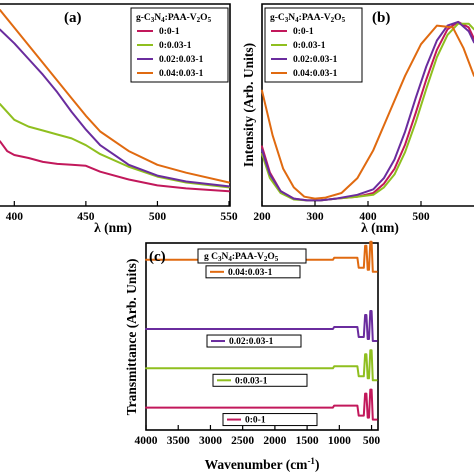 The image size is (474, 474). What do you see at coordinates (73, 18) in the screenshot?
I see `panel-a-label: (a)` at bounding box center [73, 18].